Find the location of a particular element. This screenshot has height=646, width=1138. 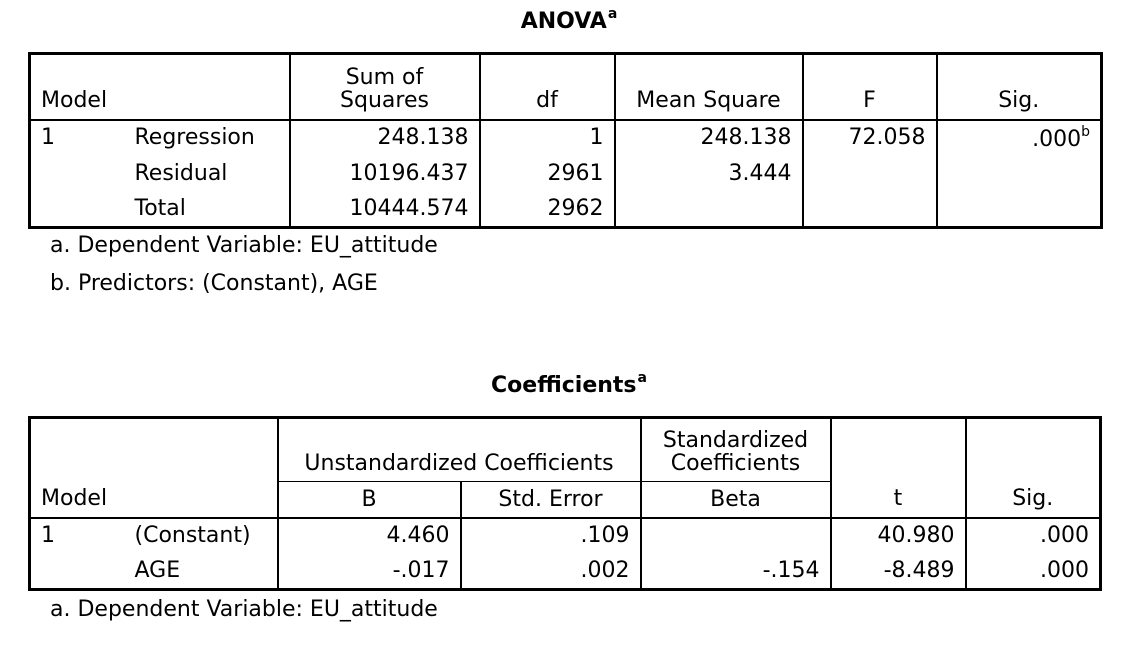

anova-row-label: Residual is located at coordinates (181, 173).